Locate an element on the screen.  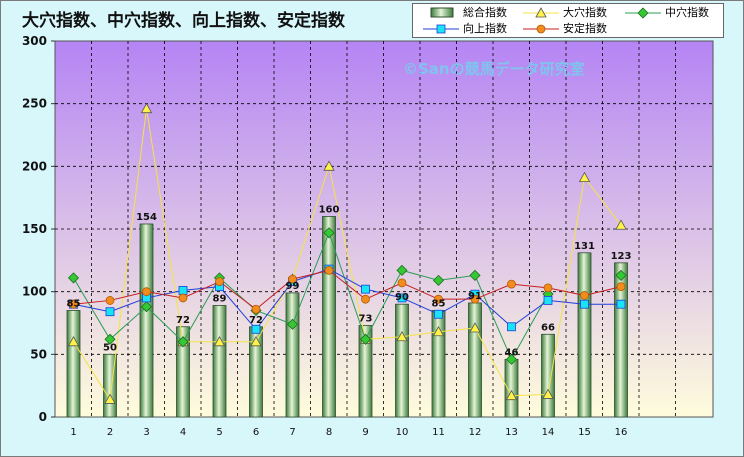
bar-data-label: 46 is located at coordinates (512, 352).